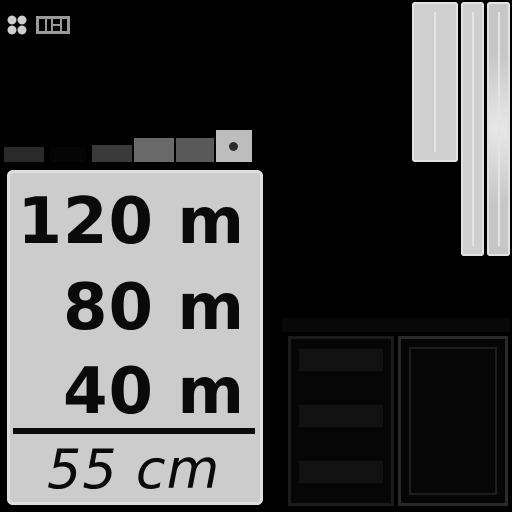 The width and height of the screenshot is (512, 512). What do you see at coordinates (17, 25) in the screenshot?
I see `four-circle-emblem-icon` at bounding box center [17, 25].